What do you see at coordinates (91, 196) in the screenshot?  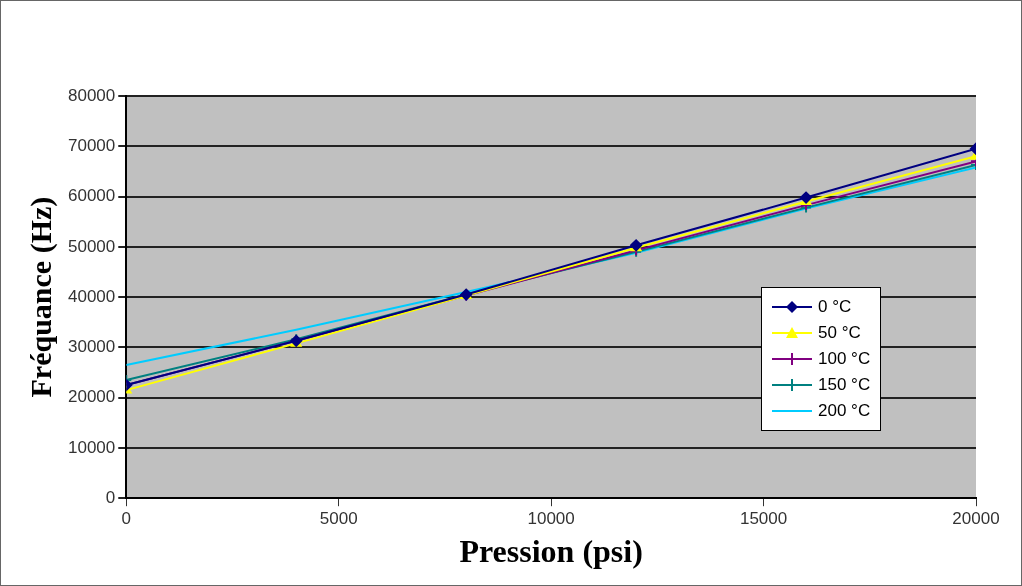 I see `y-tick-label: 60000` at bounding box center [91, 196].